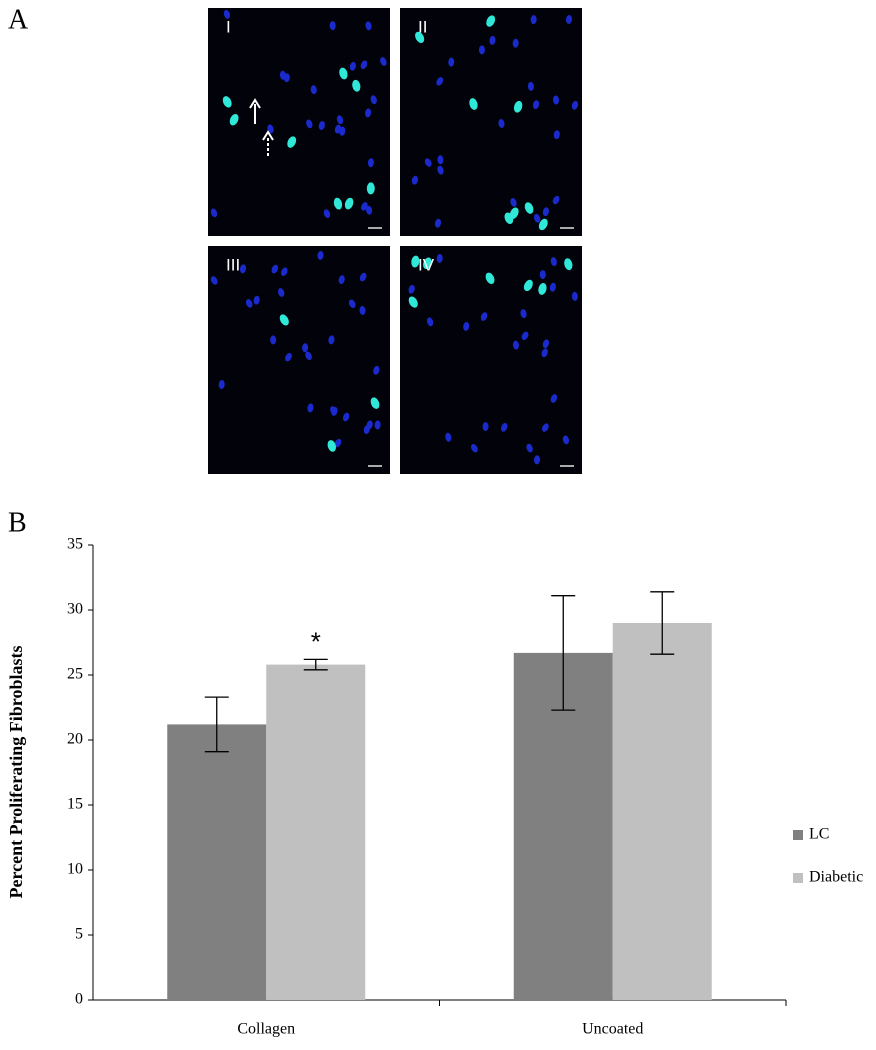 The image size is (876, 1050). Describe the element at coordinates (316, 641) in the screenshot. I see `annotation: *` at that location.